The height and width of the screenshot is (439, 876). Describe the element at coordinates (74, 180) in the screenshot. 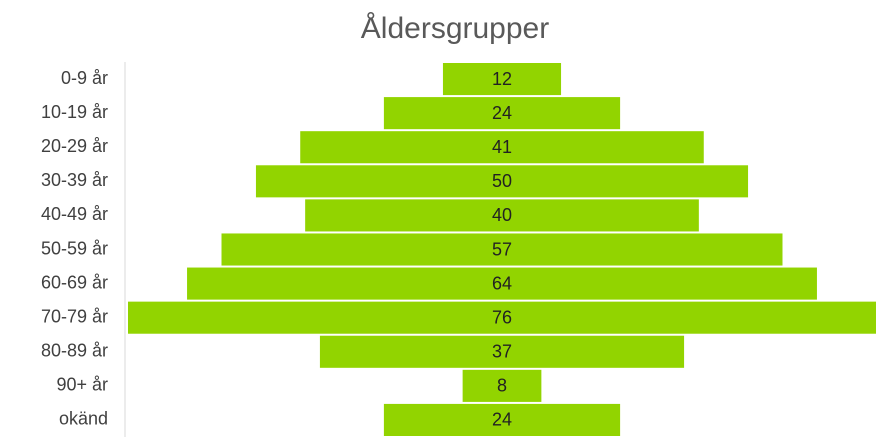

I see `y-tick-label: 30-39 år` at that location.